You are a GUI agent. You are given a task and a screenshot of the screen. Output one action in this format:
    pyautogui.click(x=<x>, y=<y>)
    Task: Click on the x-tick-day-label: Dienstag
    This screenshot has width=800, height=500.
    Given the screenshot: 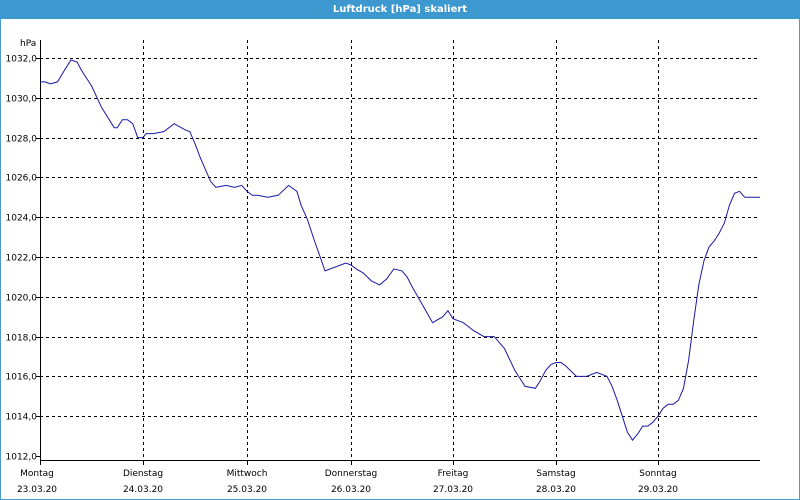 What is the action you would take?
    pyautogui.click(x=143, y=474)
    